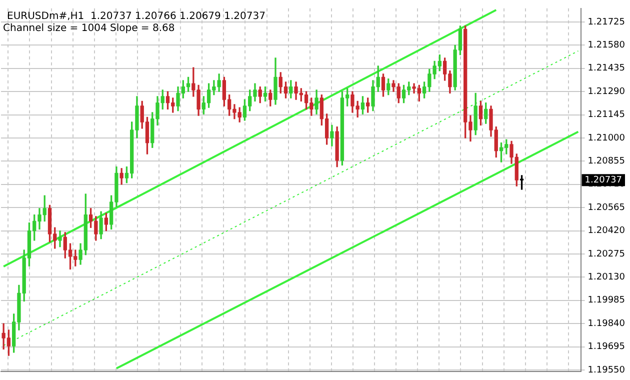  What do you see at coordinates (606, 347) in the screenshot?
I see `y-tick-label: 1.19695` at bounding box center [606, 347].